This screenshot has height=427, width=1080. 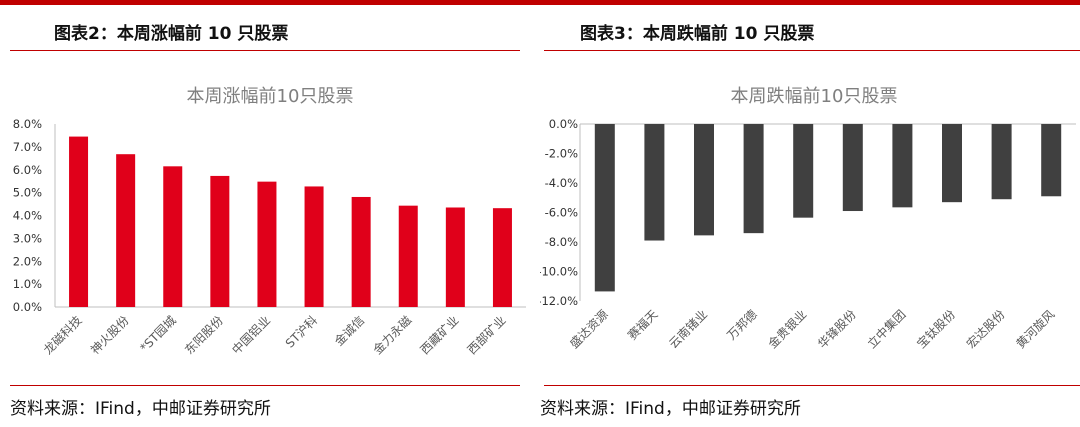 What do you see at coordinates (27, 261) in the screenshot?
I see `y-tick-label: 2.0%` at bounding box center [27, 261].